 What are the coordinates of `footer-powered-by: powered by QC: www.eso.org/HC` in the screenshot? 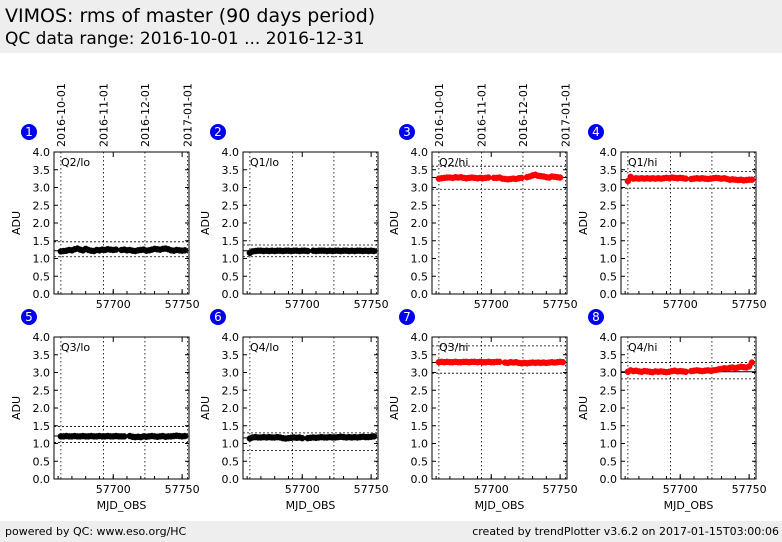 It's located at (96, 531).